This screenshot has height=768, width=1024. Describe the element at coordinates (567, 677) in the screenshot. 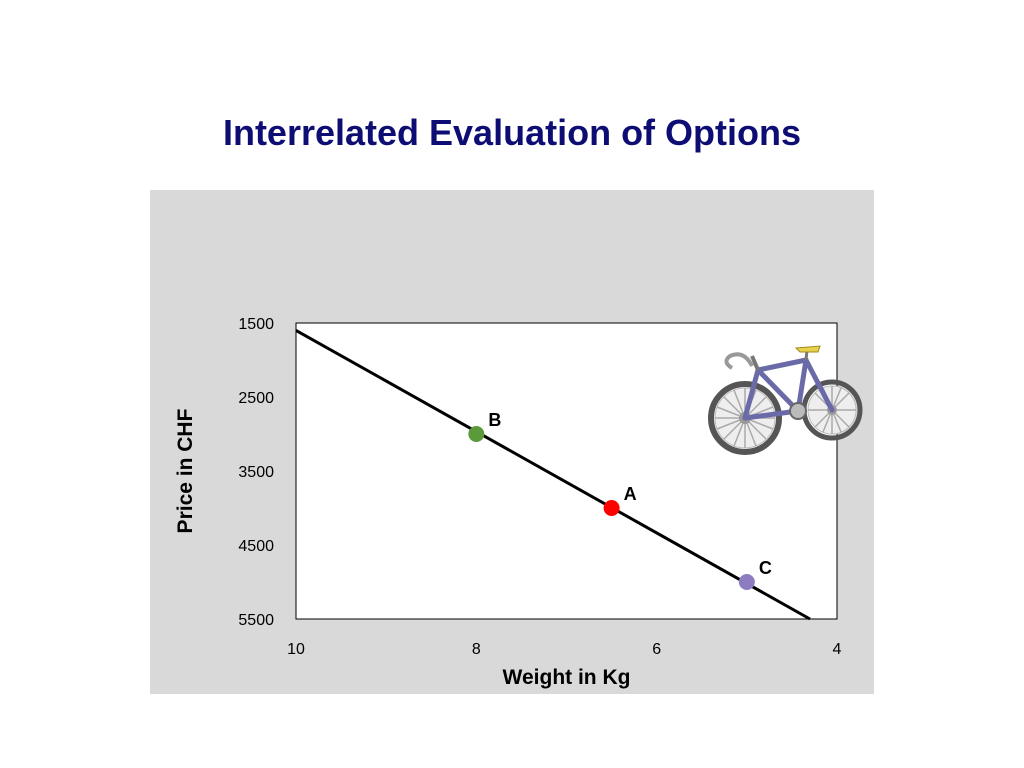

I see `x-axis-title: Weight in Kg` at that location.